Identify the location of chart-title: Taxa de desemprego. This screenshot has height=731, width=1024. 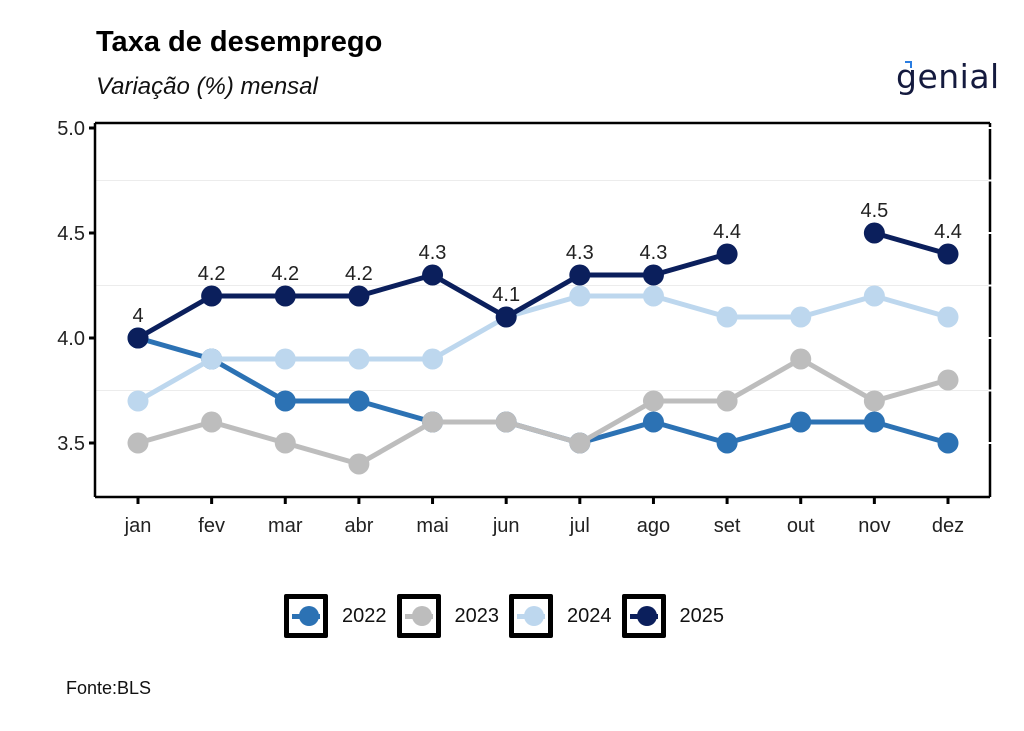
(239, 42).